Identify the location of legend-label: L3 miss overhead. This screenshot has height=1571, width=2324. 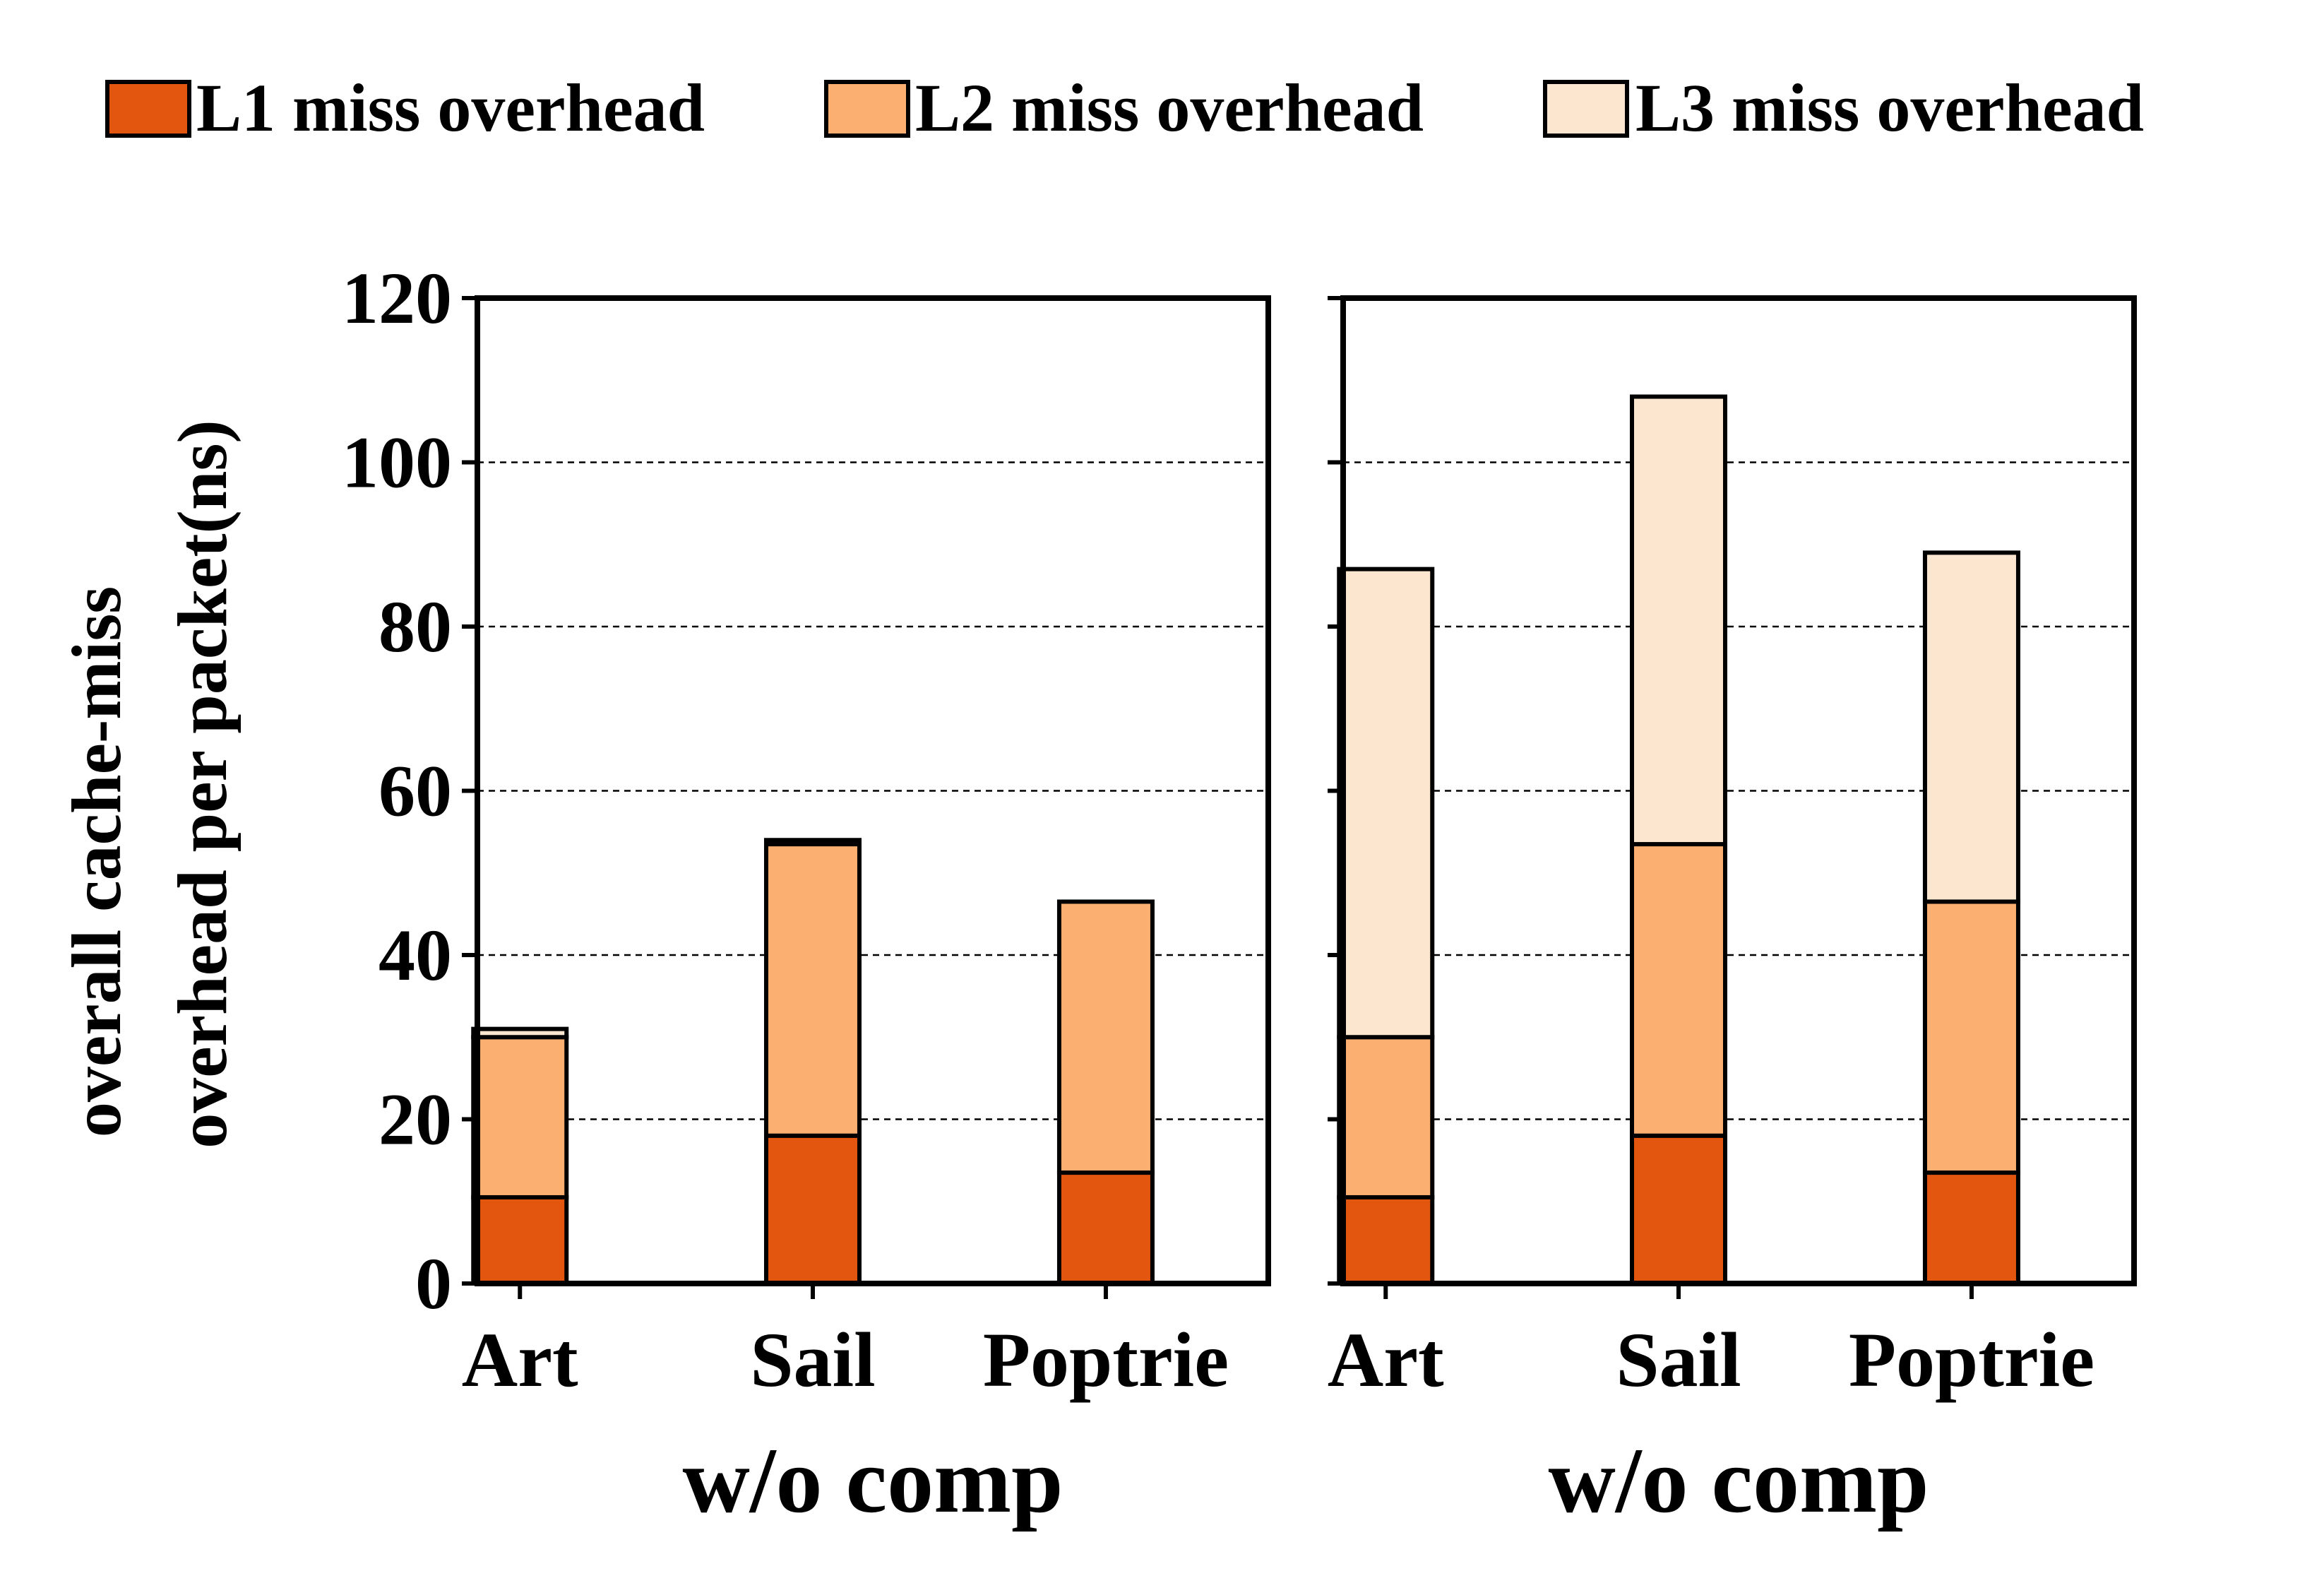
(1889, 108).